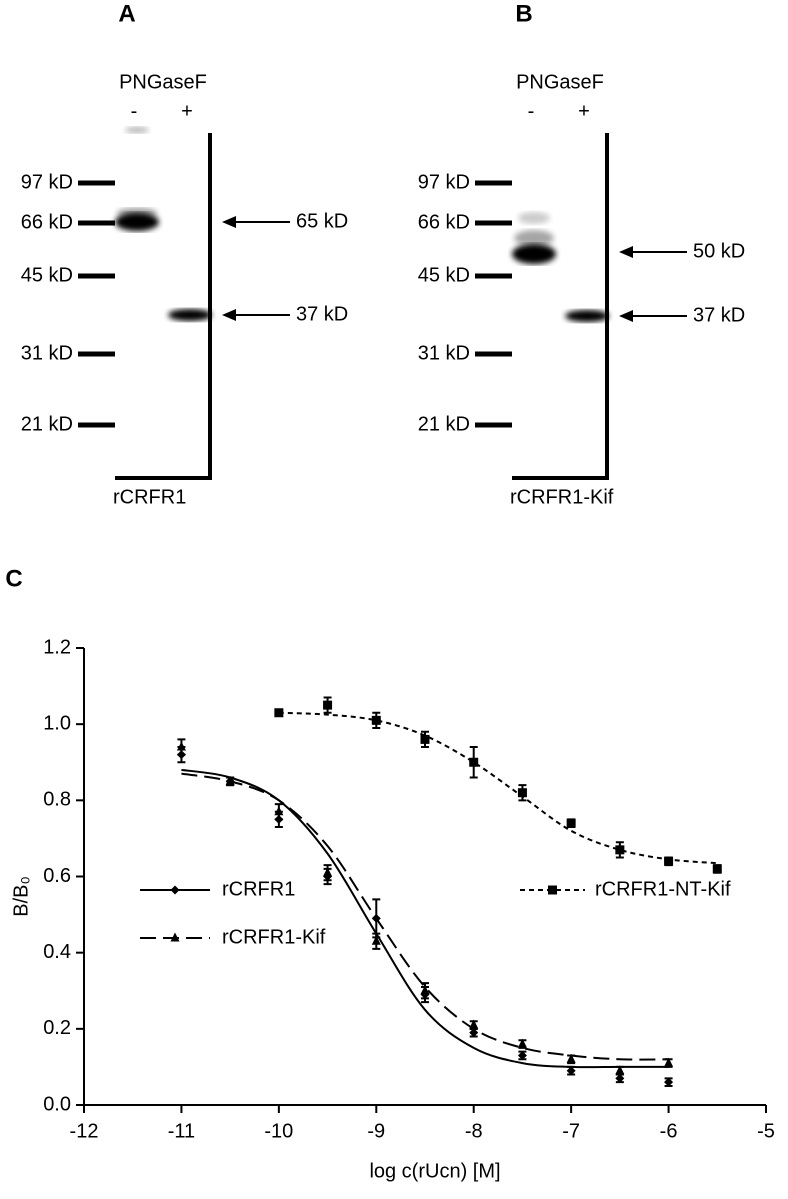 This screenshot has width=788, height=1199. What do you see at coordinates (57, 1104) in the screenshot?
I see `y-tick-label: 0.0` at bounding box center [57, 1104].